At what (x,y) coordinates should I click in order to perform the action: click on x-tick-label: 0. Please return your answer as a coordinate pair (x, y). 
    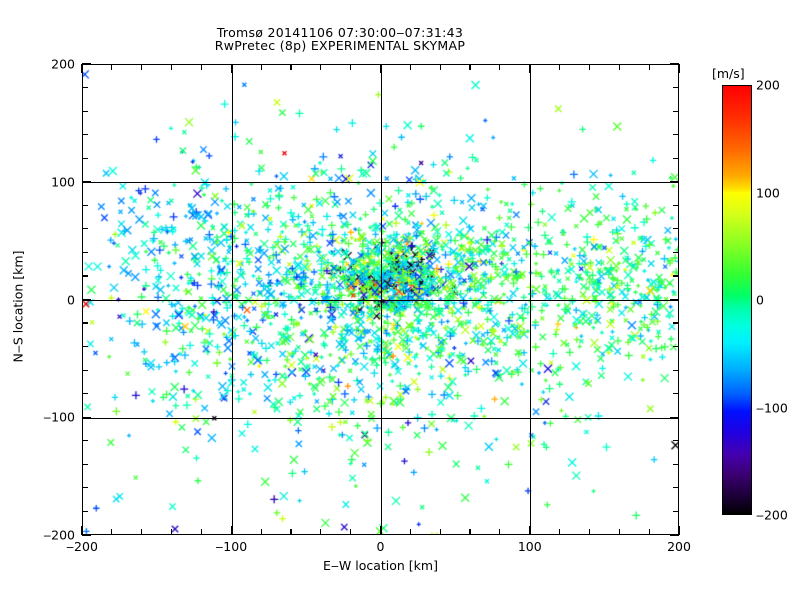
    Looking at the image, I should click on (380, 546).